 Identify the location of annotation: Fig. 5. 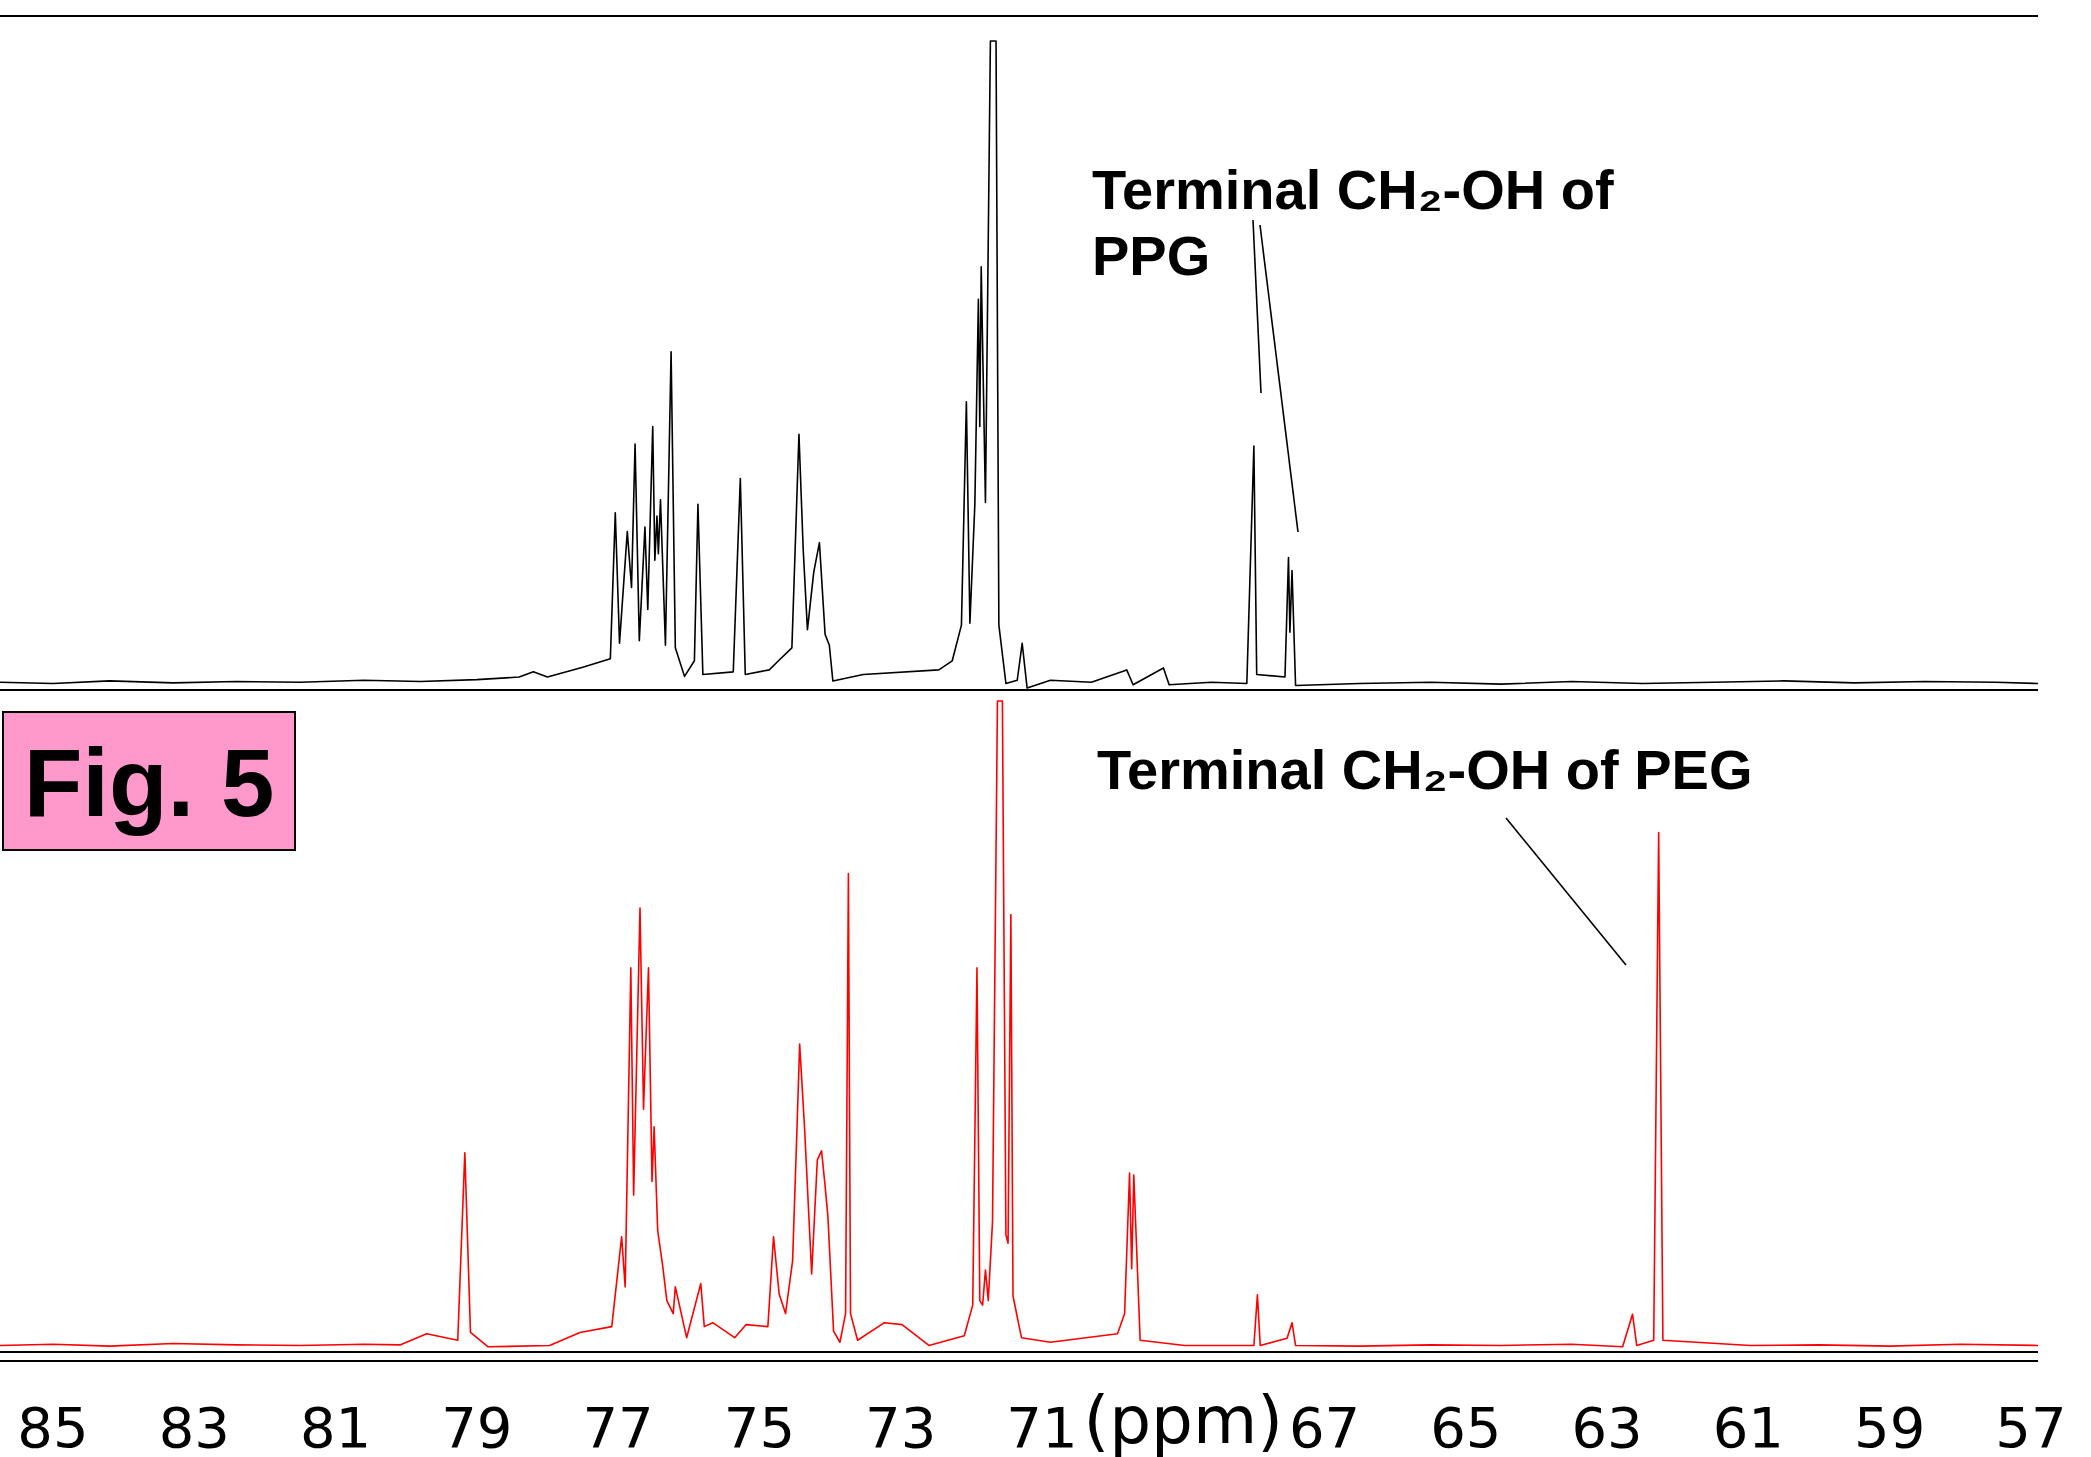
(149, 782).